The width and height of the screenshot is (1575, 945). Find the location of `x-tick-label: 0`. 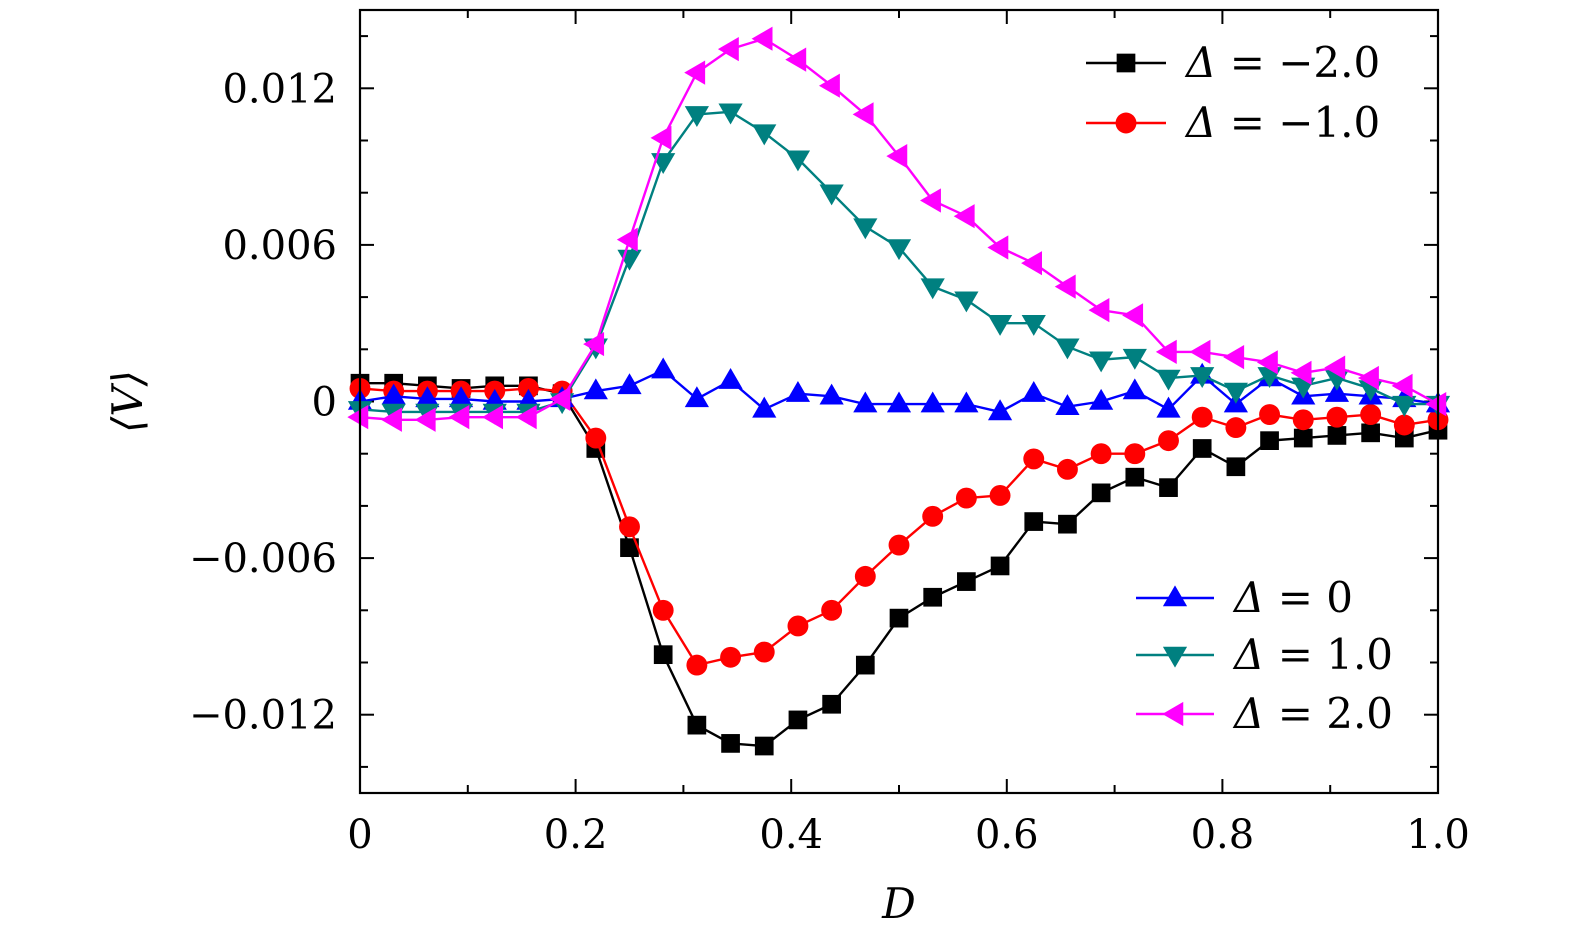

x-tick-label: 0 is located at coordinates (359, 835).